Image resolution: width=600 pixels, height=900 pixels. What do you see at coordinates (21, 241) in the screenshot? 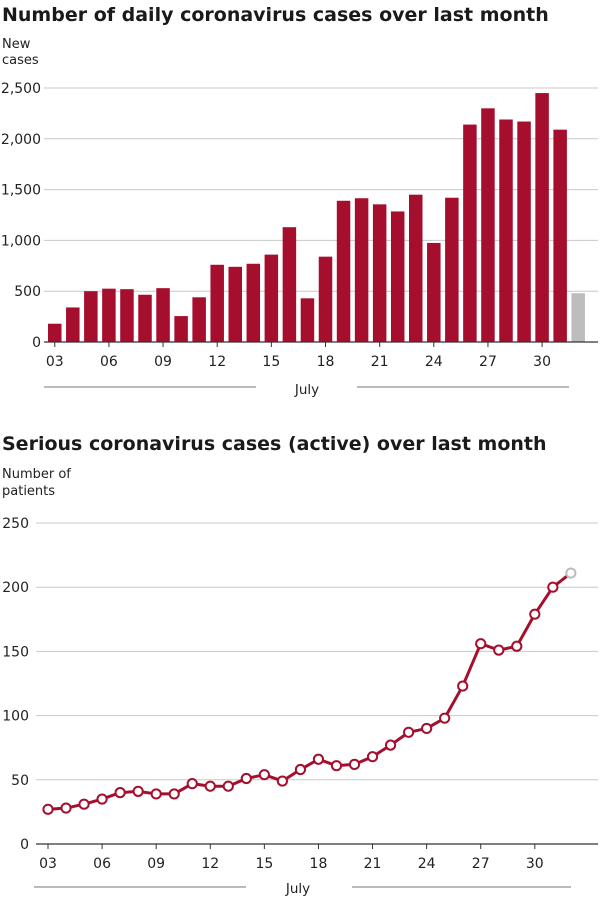
I see `y-tick-label: 1,000` at bounding box center [21, 241].